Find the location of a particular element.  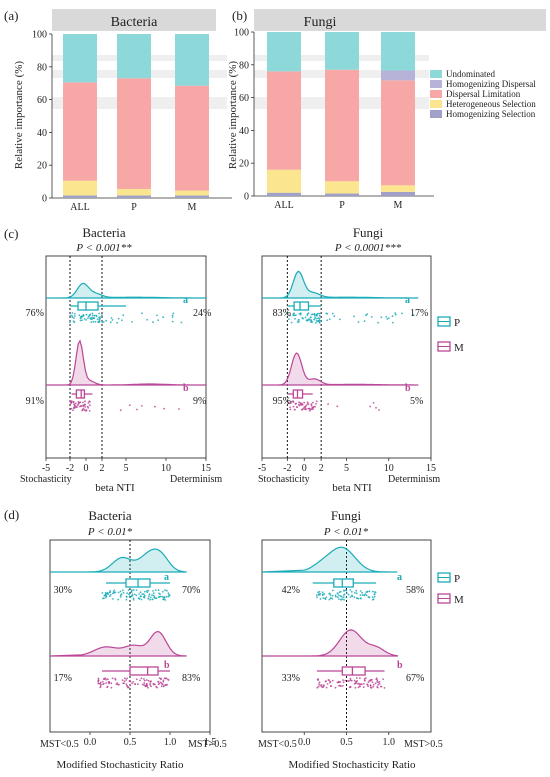

group-legend-label: P is located at coordinates (457, 579).